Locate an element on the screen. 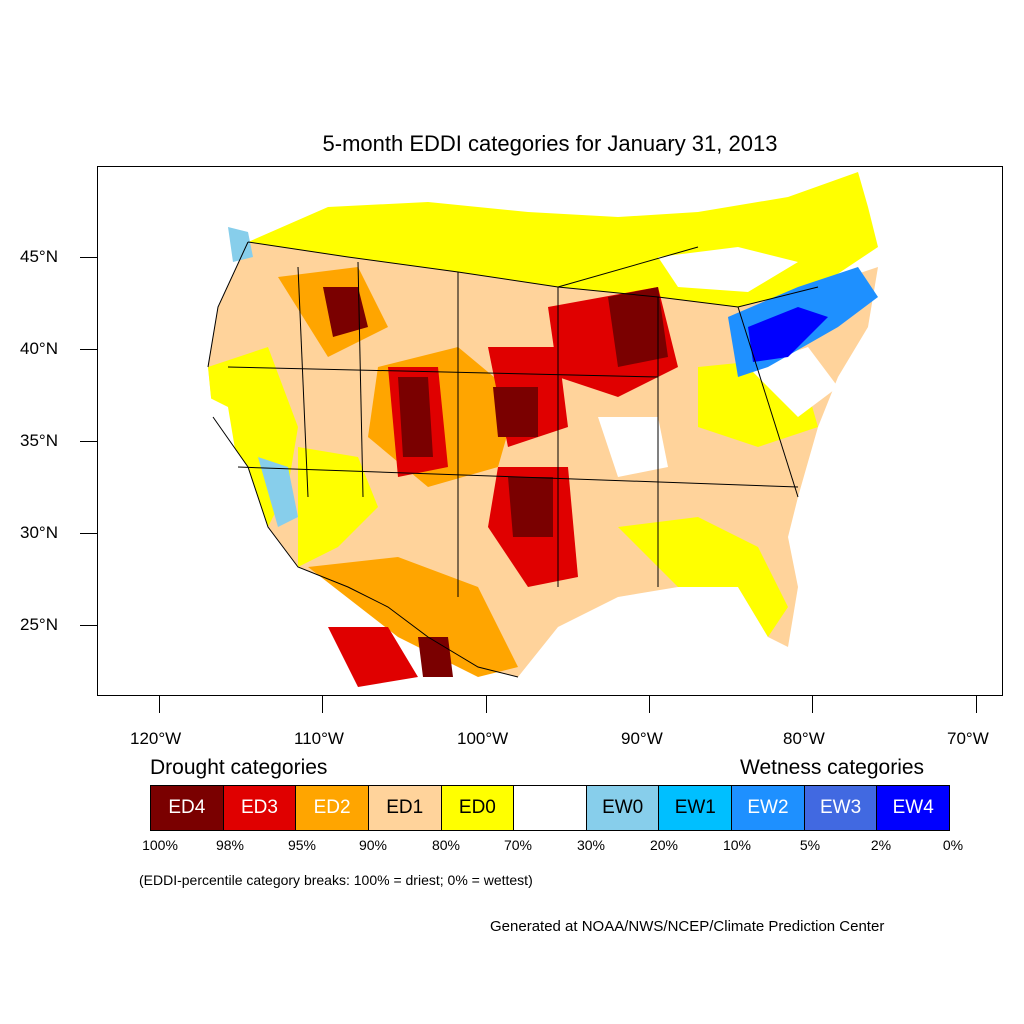  legend-ed3: ED3 is located at coordinates (260, 808).